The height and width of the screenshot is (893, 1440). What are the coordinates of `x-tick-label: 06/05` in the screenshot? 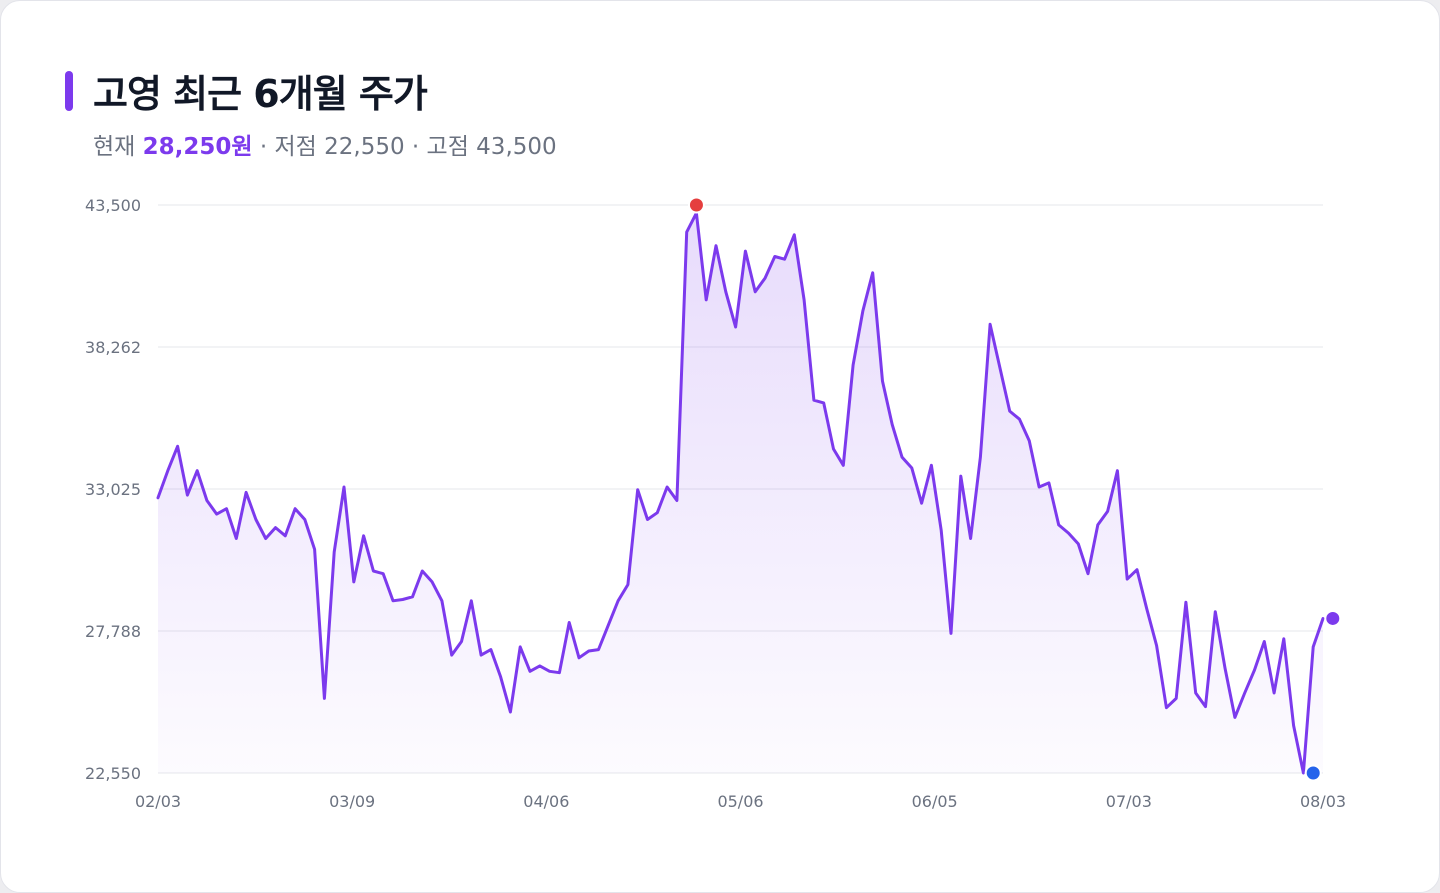 It's located at (935, 801).